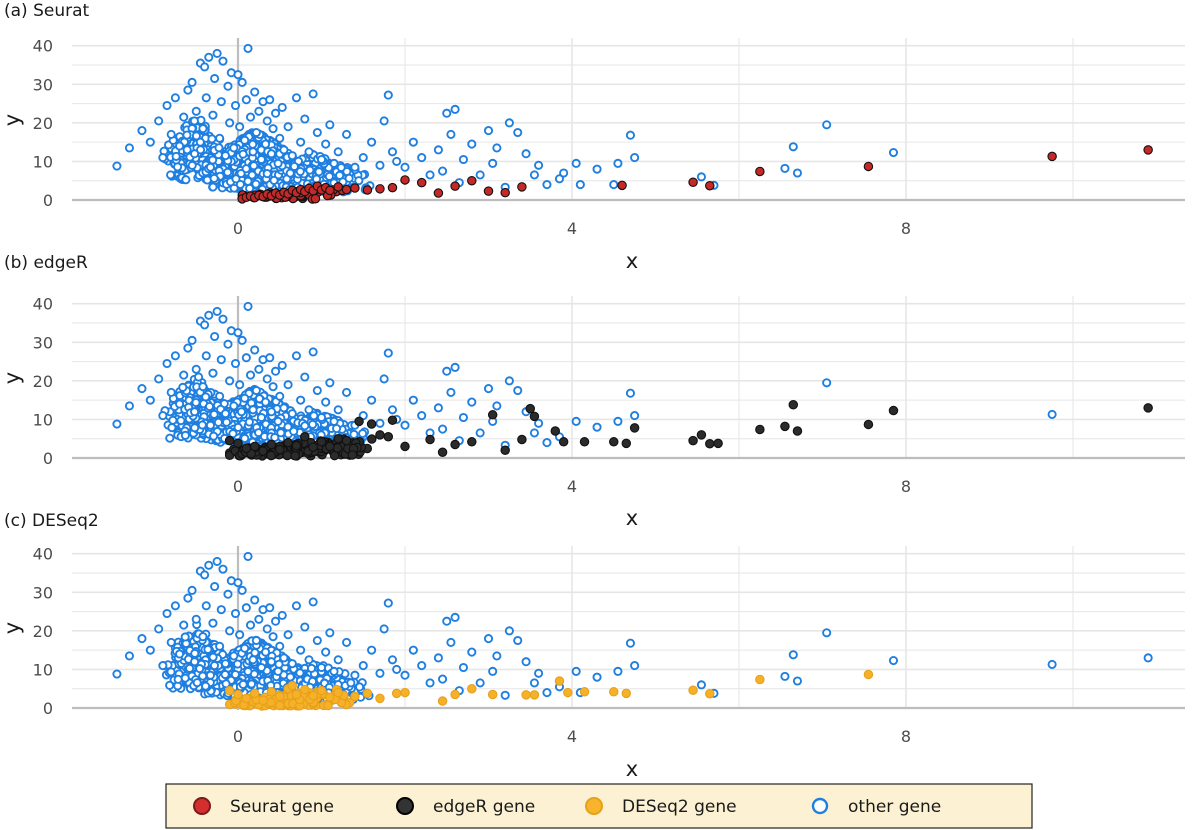 Image resolution: width=1200 pixels, height=830 pixels. What do you see at coordinates (48, 708) in the screenshot?
I see `y-tick-label: 0` at bounding box center [48, 708].